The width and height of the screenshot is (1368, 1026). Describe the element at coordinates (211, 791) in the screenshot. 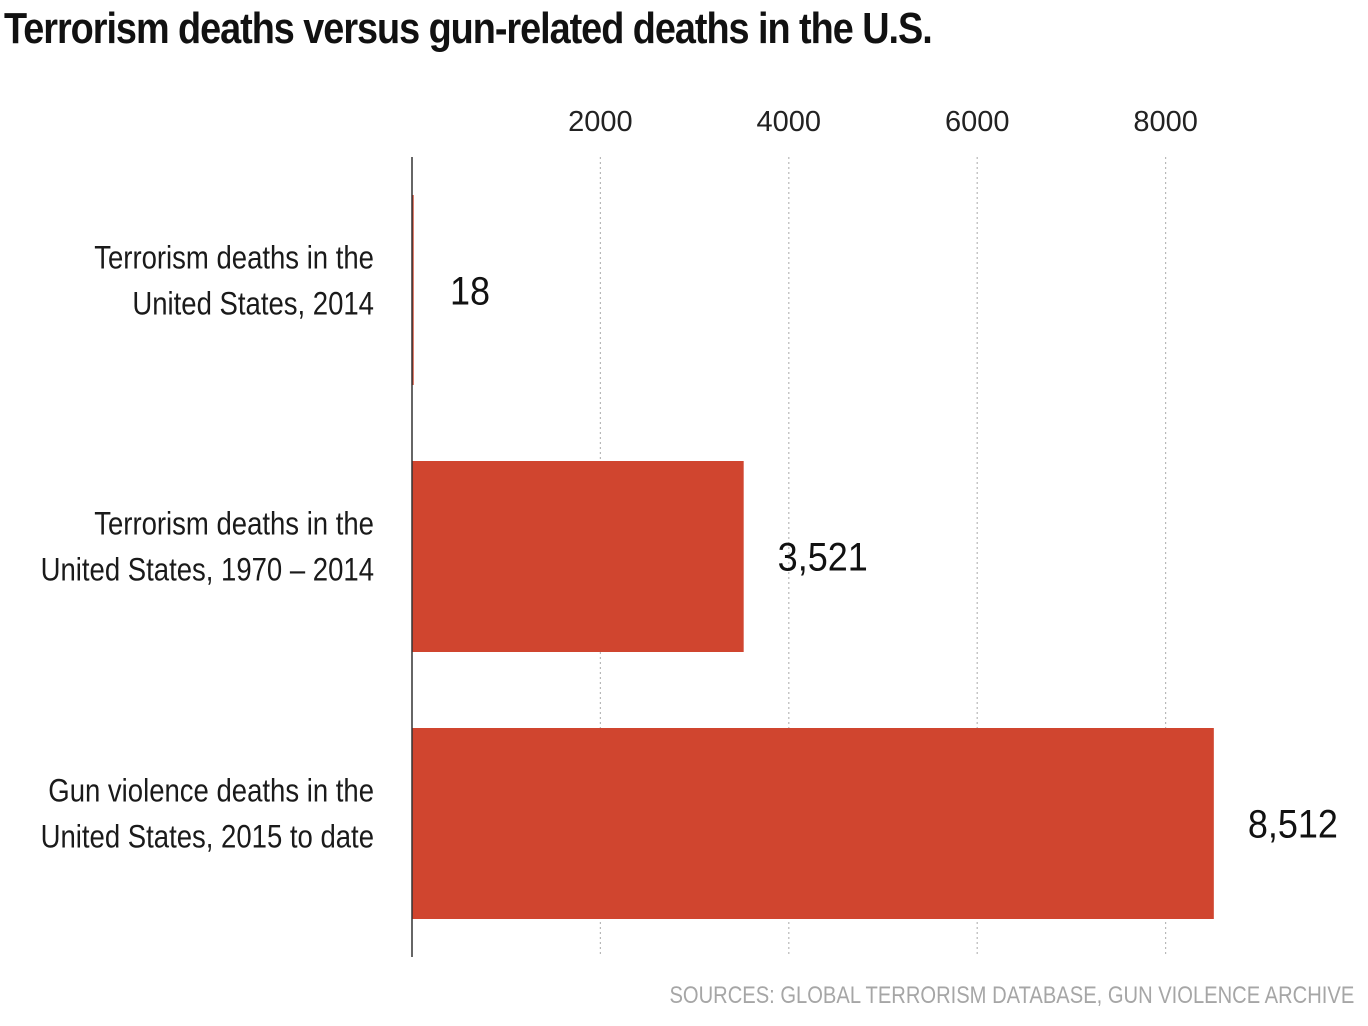

I see `category-label-2-line-0: Gun violence deaths in the` at that location.